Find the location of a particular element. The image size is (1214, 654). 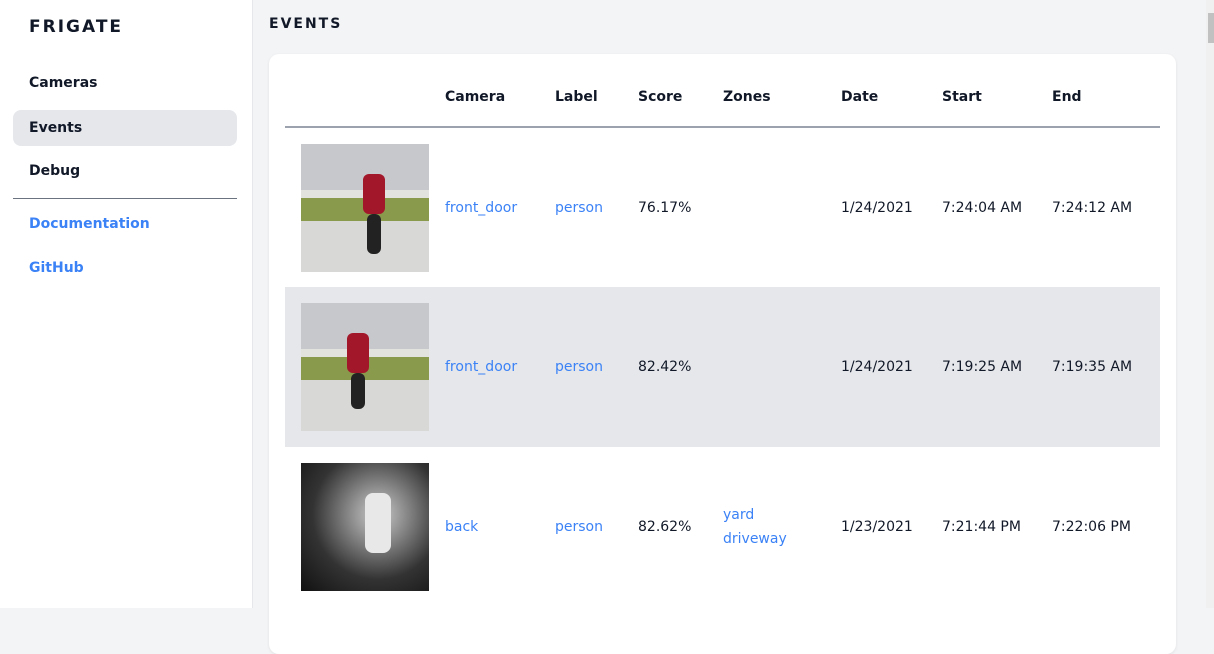

camera-link: back is located at coordinates (462, 527).